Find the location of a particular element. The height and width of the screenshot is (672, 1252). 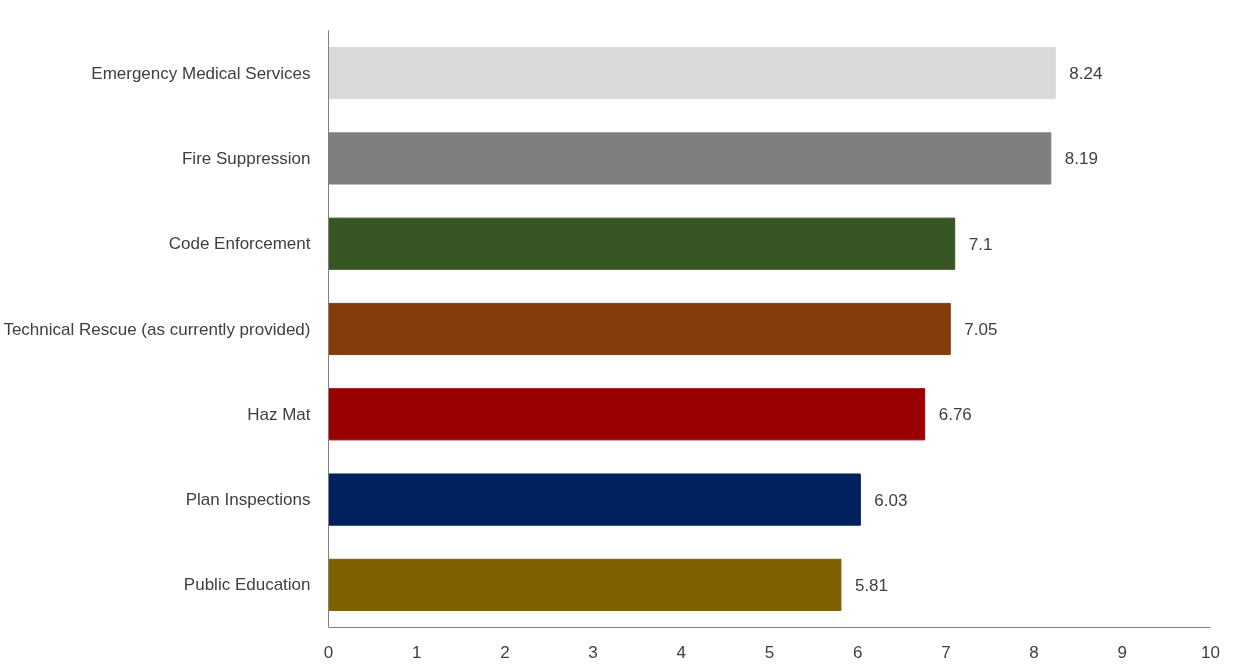

x-tick-label: 9 is located at coordinates (1122, 652).